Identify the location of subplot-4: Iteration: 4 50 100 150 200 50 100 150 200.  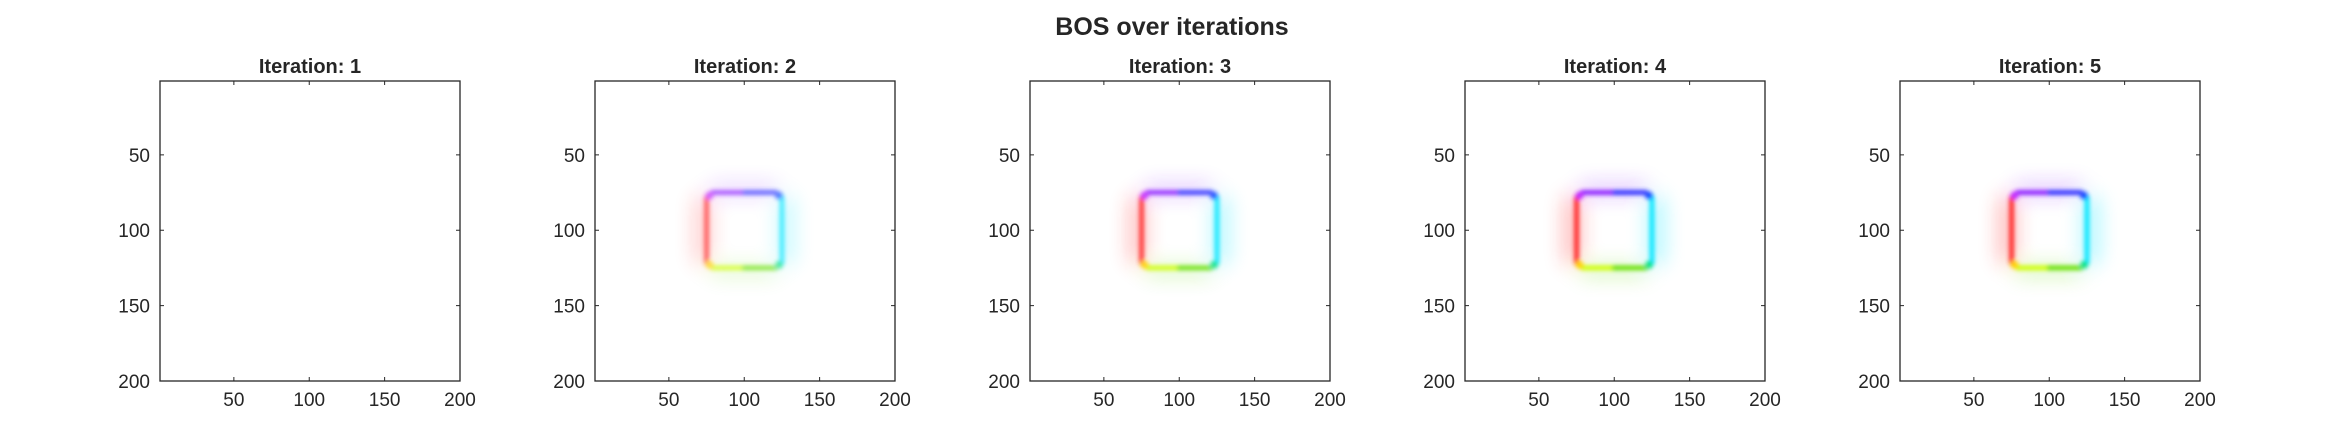
(1602, 233).